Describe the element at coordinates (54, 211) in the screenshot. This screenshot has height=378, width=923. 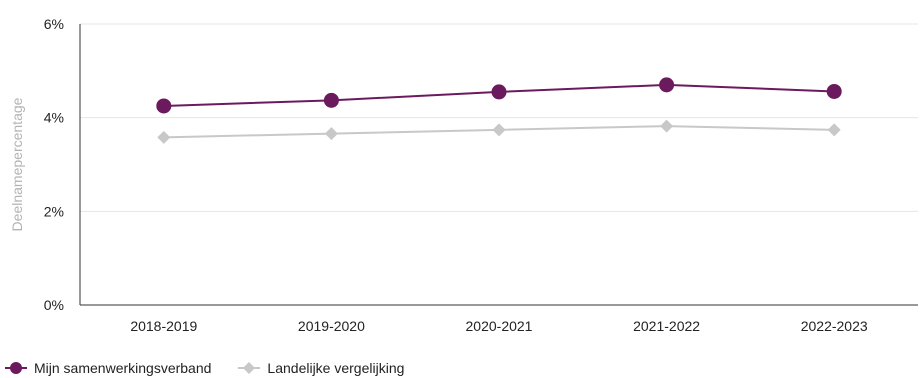
I see `y-tick-label: 2%` at that location.